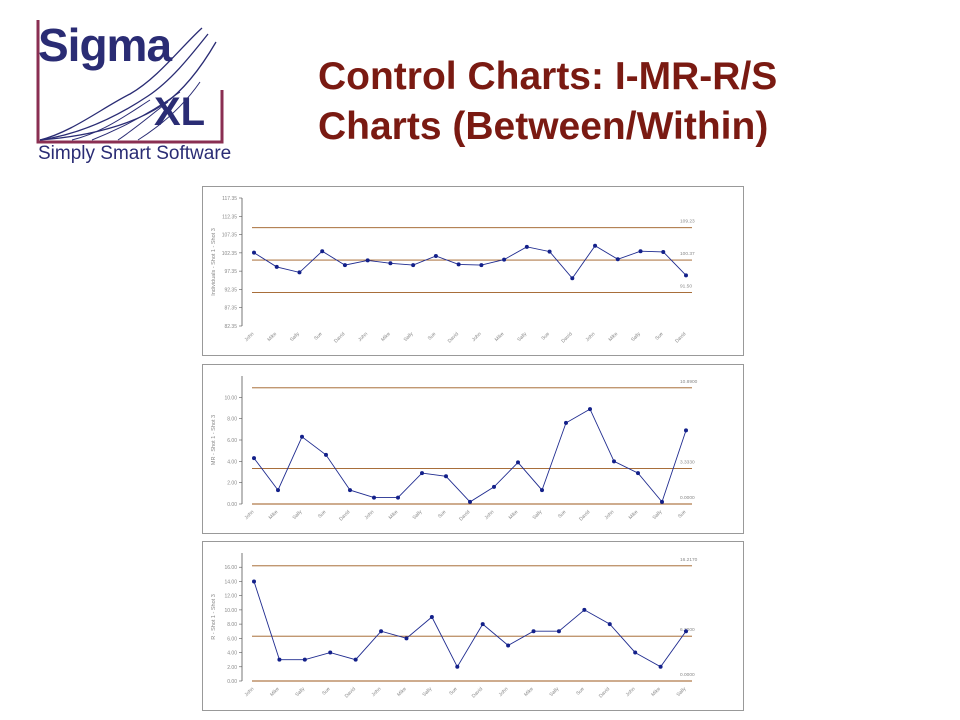 This screenshot has height=720, width=960. I want to click on y-tick-label: 14.00, so click(230, 582).